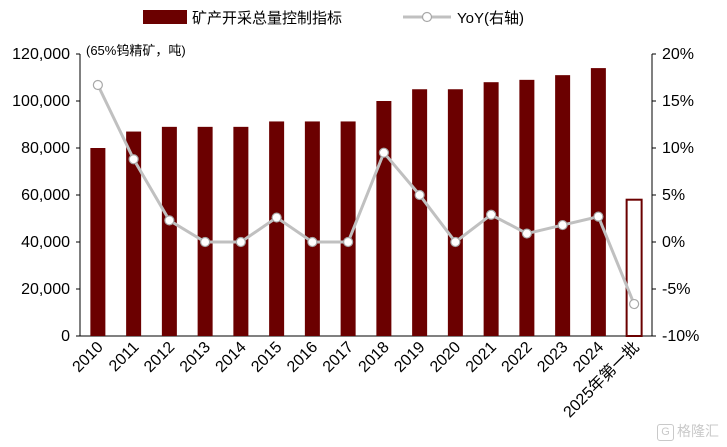  I want to click on x-tick-label: 2023, so click(552, 357).